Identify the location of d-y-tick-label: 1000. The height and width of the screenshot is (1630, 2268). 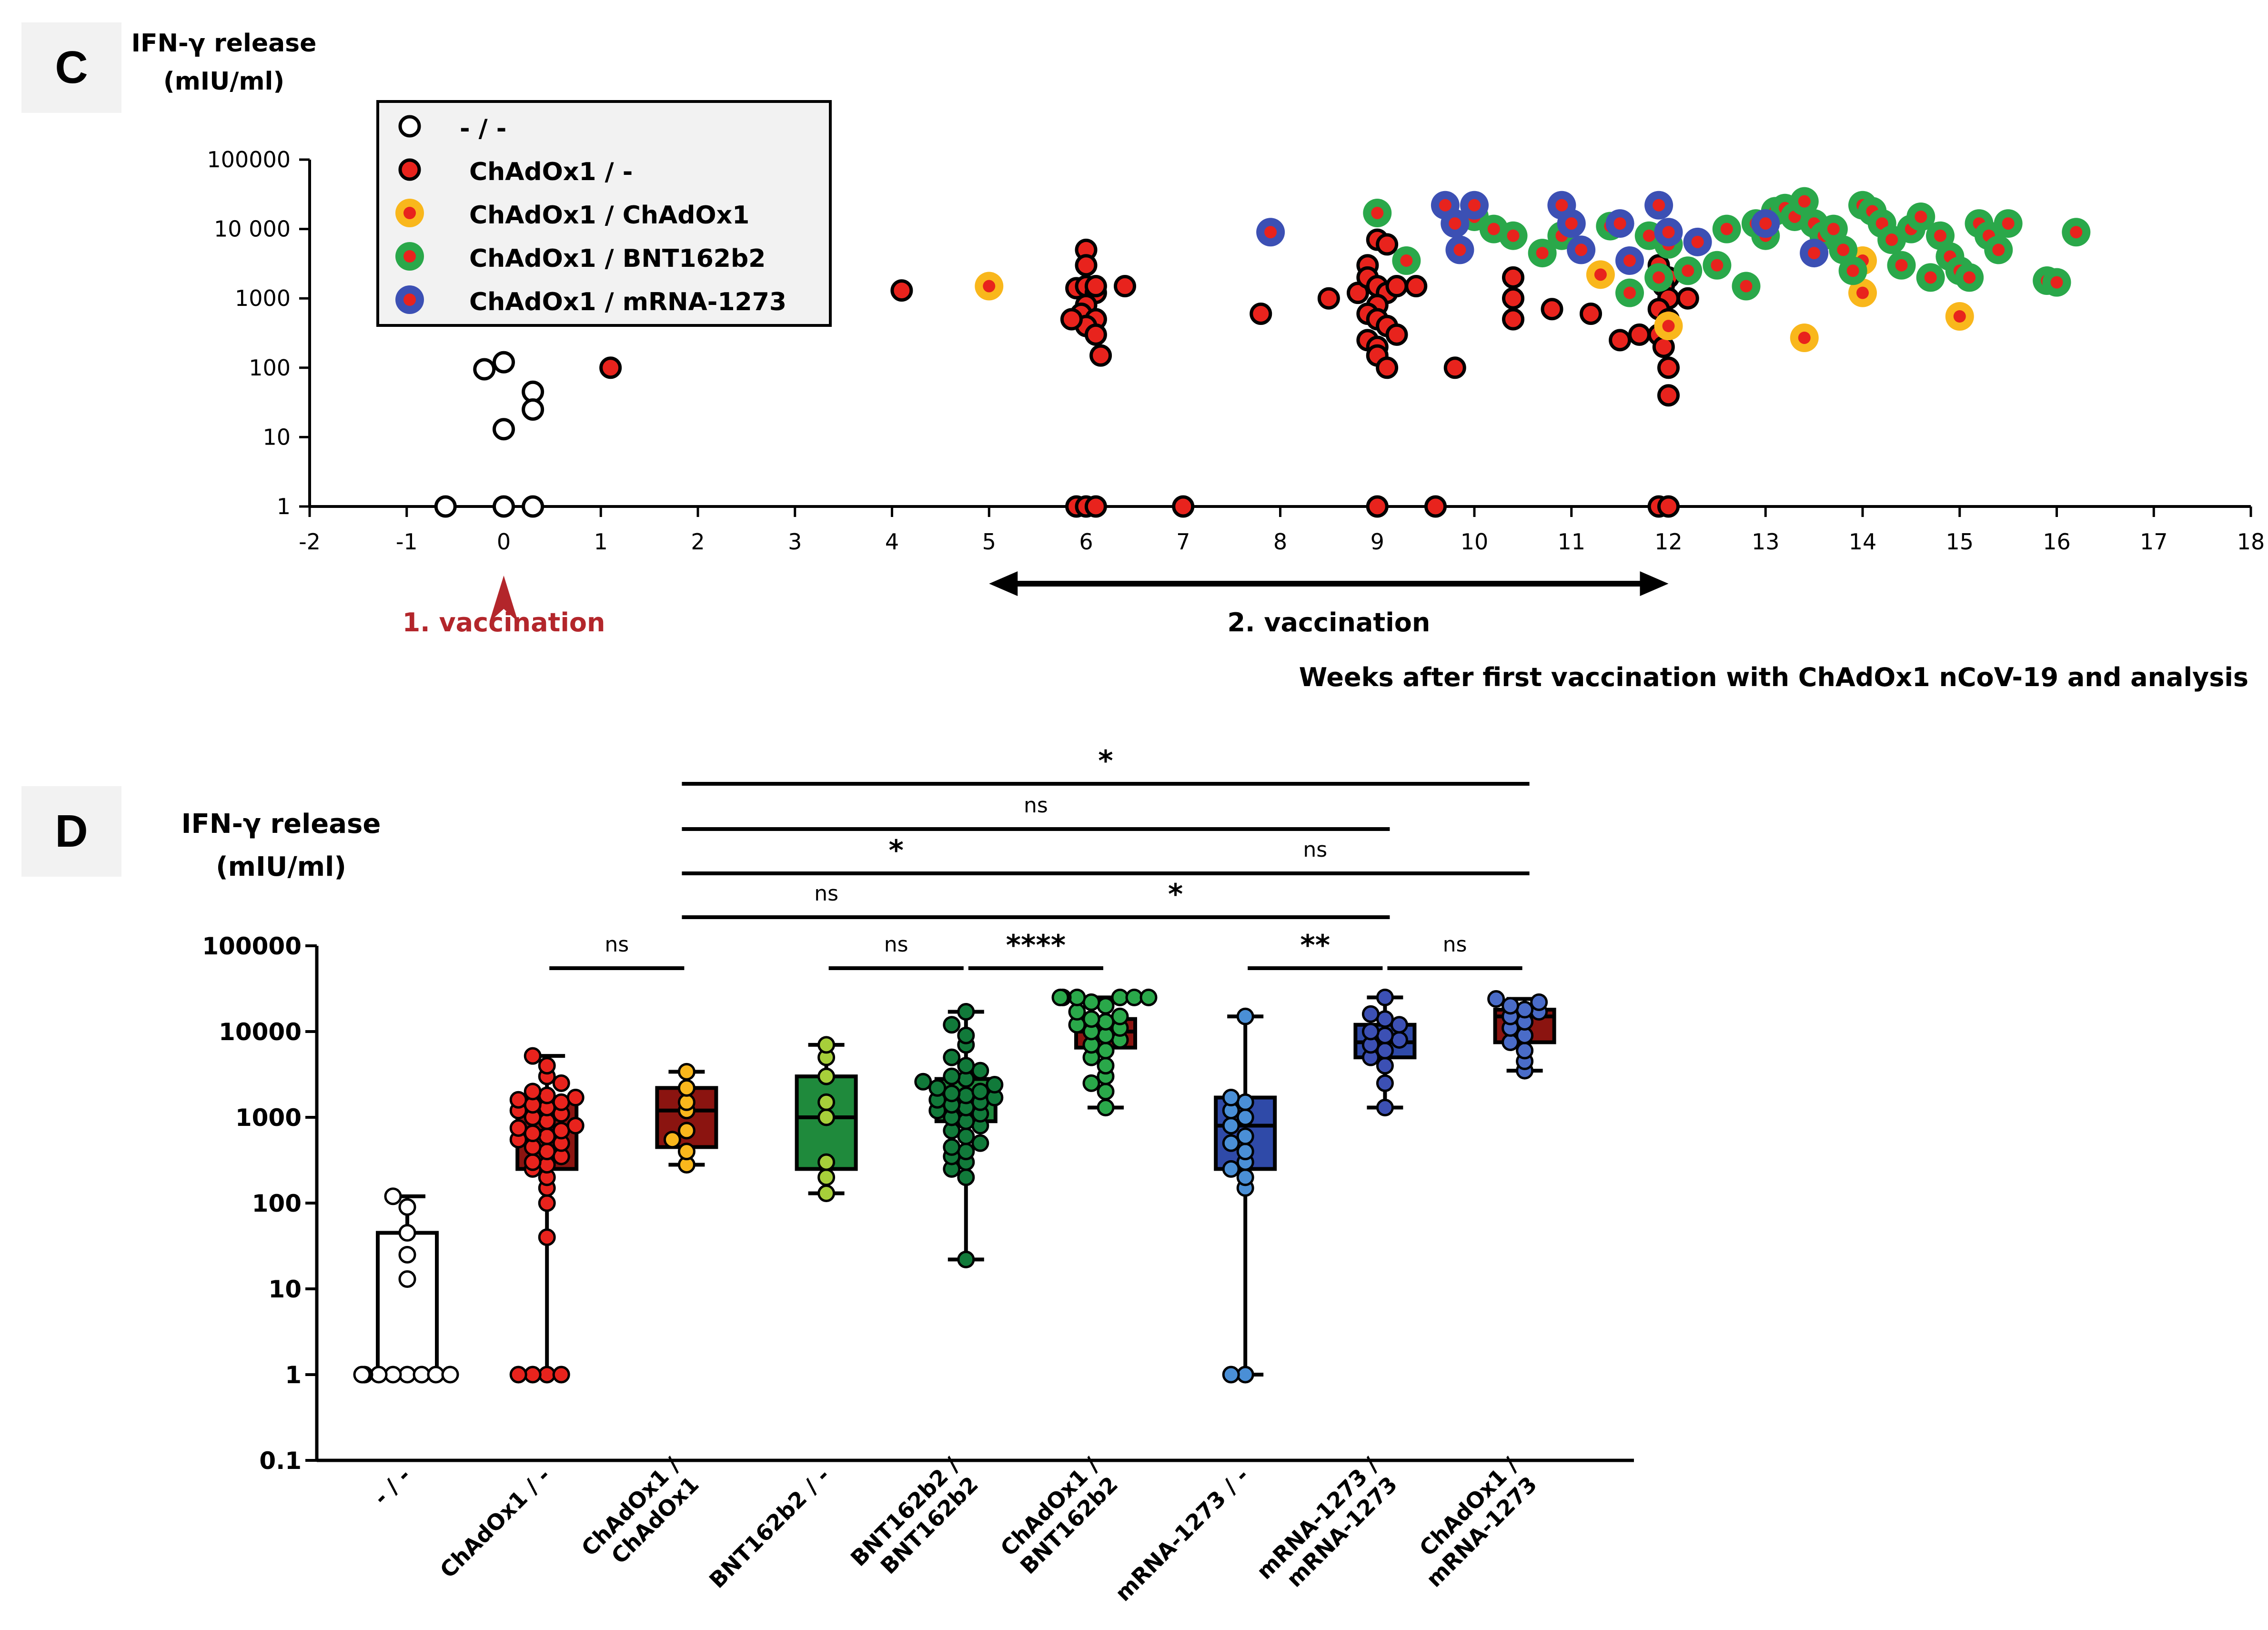
(268, 1118).